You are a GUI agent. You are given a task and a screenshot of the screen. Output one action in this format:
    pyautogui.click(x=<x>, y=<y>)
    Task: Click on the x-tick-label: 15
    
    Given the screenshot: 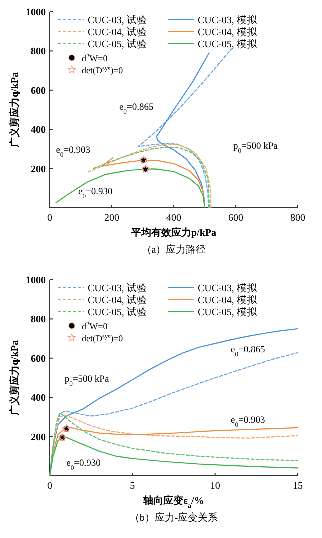 What is the action you would take?
    pyautogui.click(x=298, y=486)
    